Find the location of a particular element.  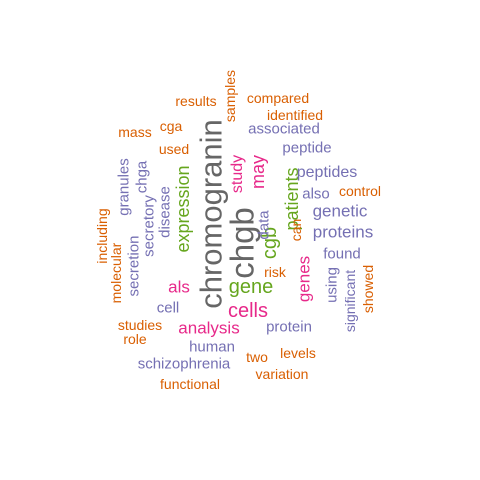

word-proteins: proteins is located at coordinates (343, 232).